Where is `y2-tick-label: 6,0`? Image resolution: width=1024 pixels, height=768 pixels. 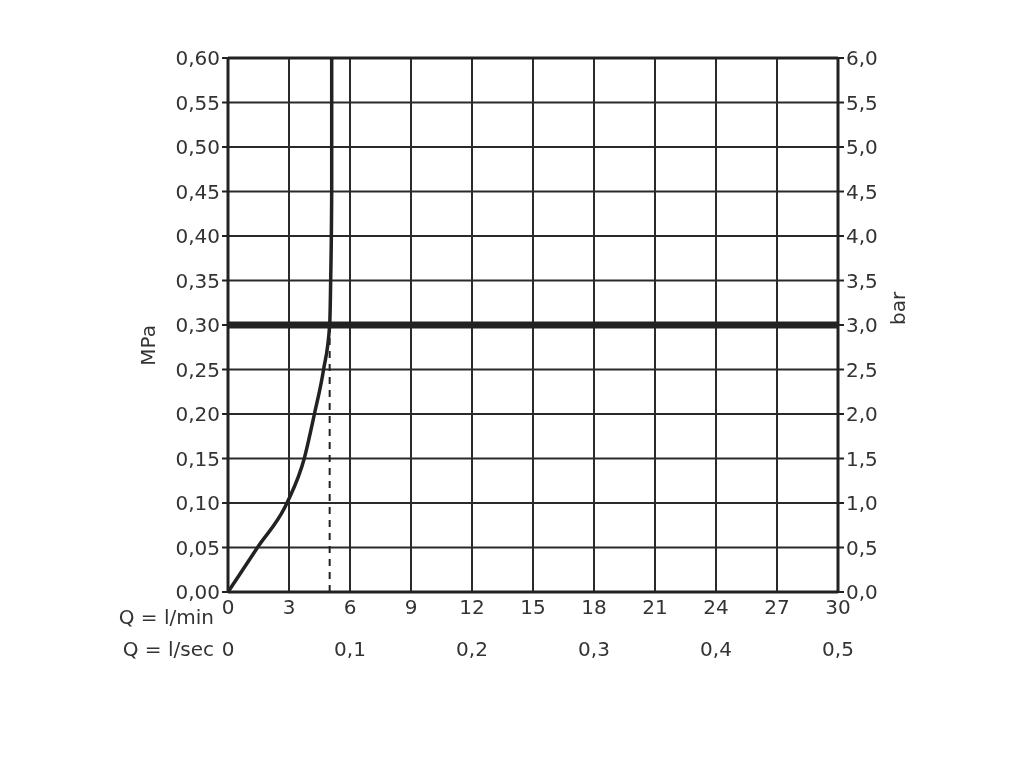 y2-tick-label: 6,0 is located at coordinates (862, 58).